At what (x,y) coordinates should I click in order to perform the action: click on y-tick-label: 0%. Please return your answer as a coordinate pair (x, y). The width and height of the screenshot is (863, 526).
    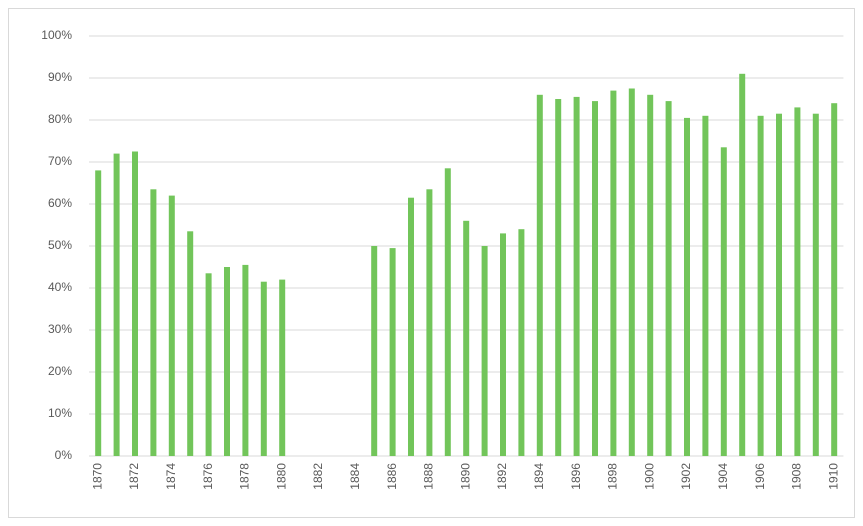
    Looking at the image, I should click on (64, 455).